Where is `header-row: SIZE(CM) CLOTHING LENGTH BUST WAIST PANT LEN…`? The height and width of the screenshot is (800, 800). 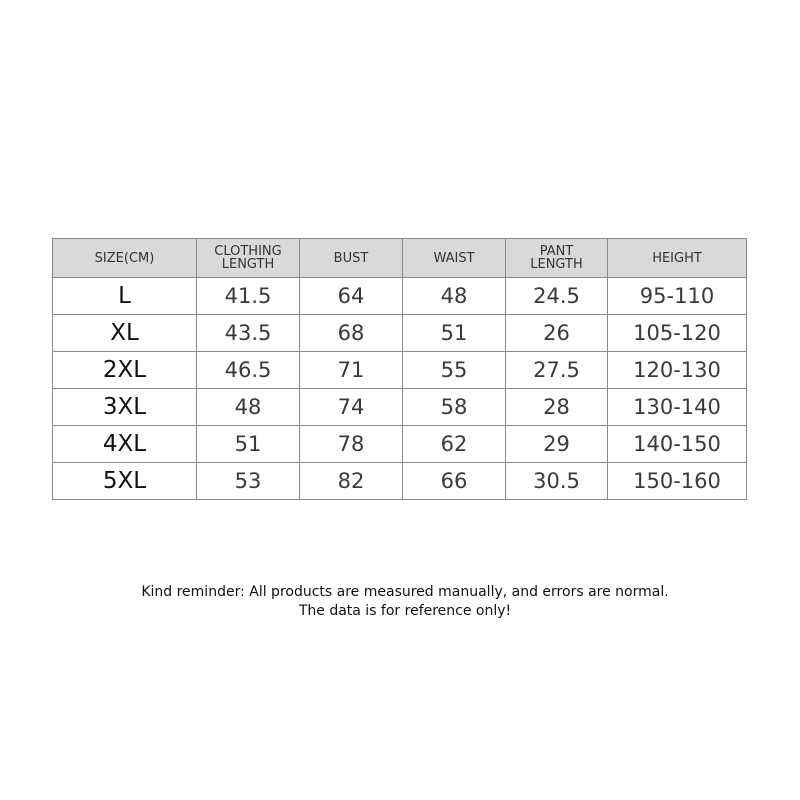 header-row: SIZE(CM) CLOTHING LENGTH BUST WAIST PANT LEN… is located at coordinates (399, 258).